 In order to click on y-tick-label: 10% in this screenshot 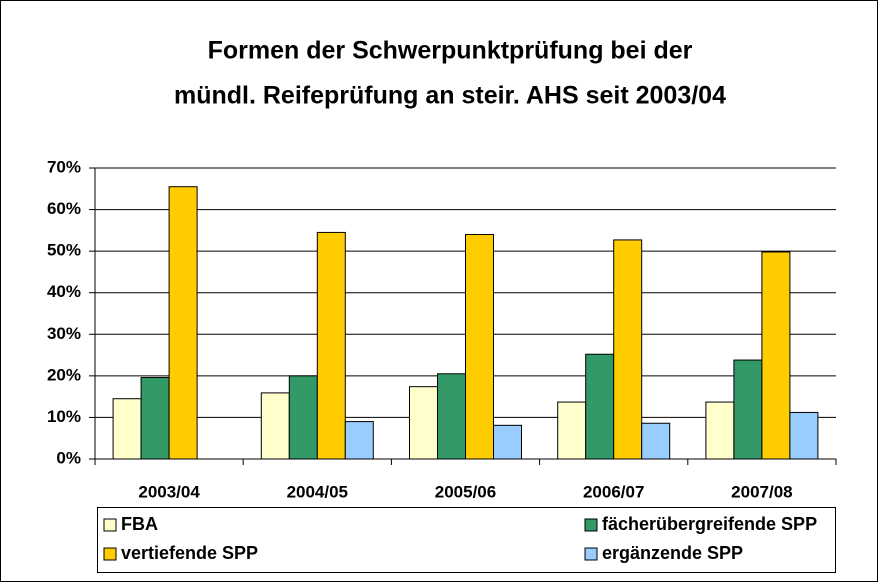, I will do `click(64, 416)`.